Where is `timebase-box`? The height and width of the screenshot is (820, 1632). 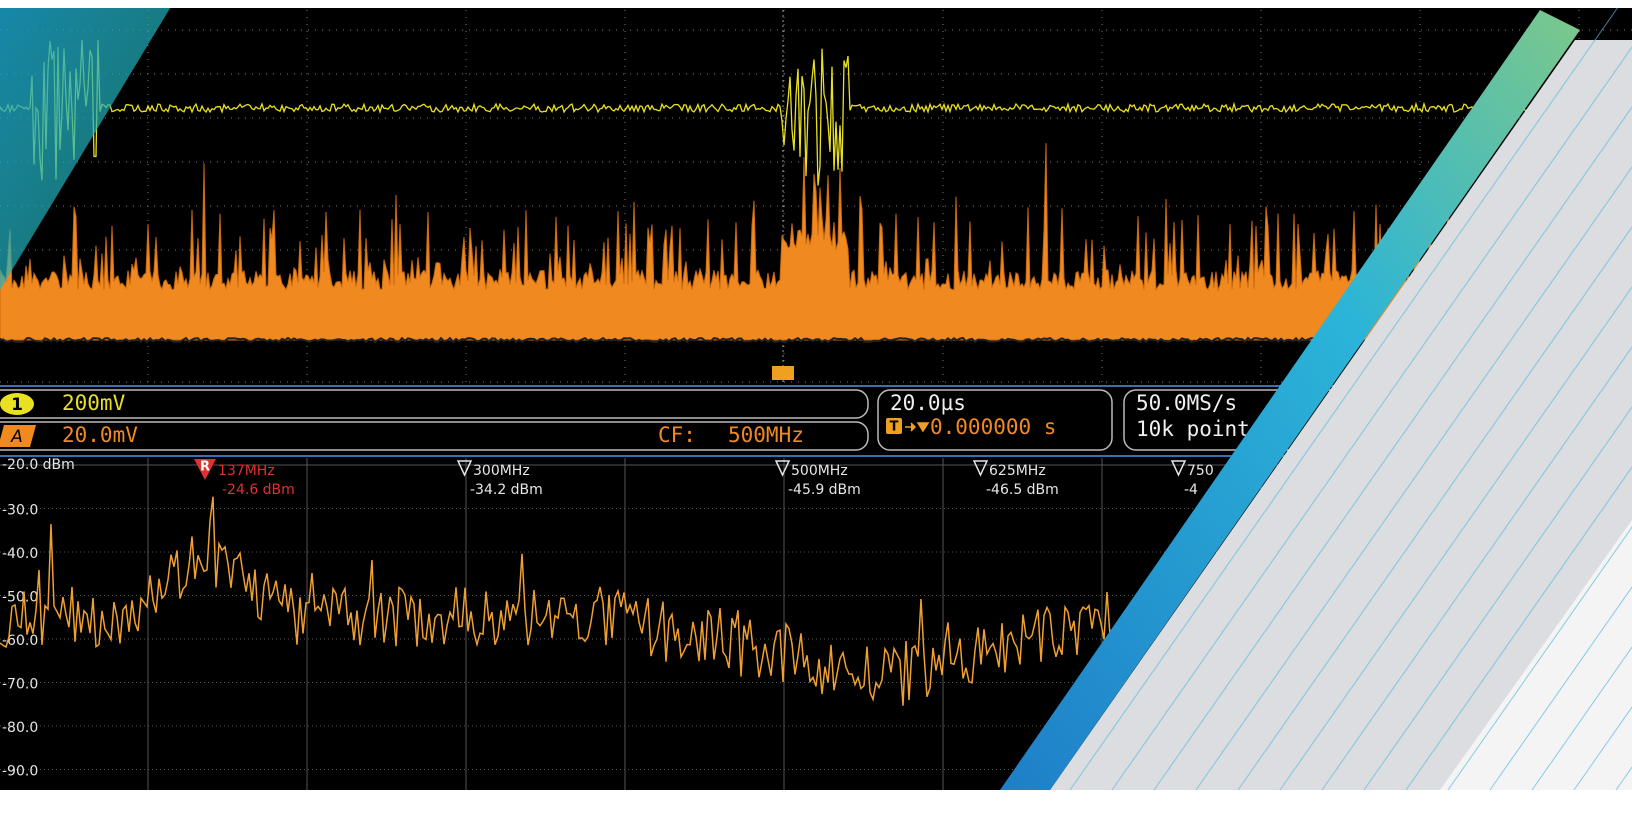 timebase-box is located at coordinates (995, 420).